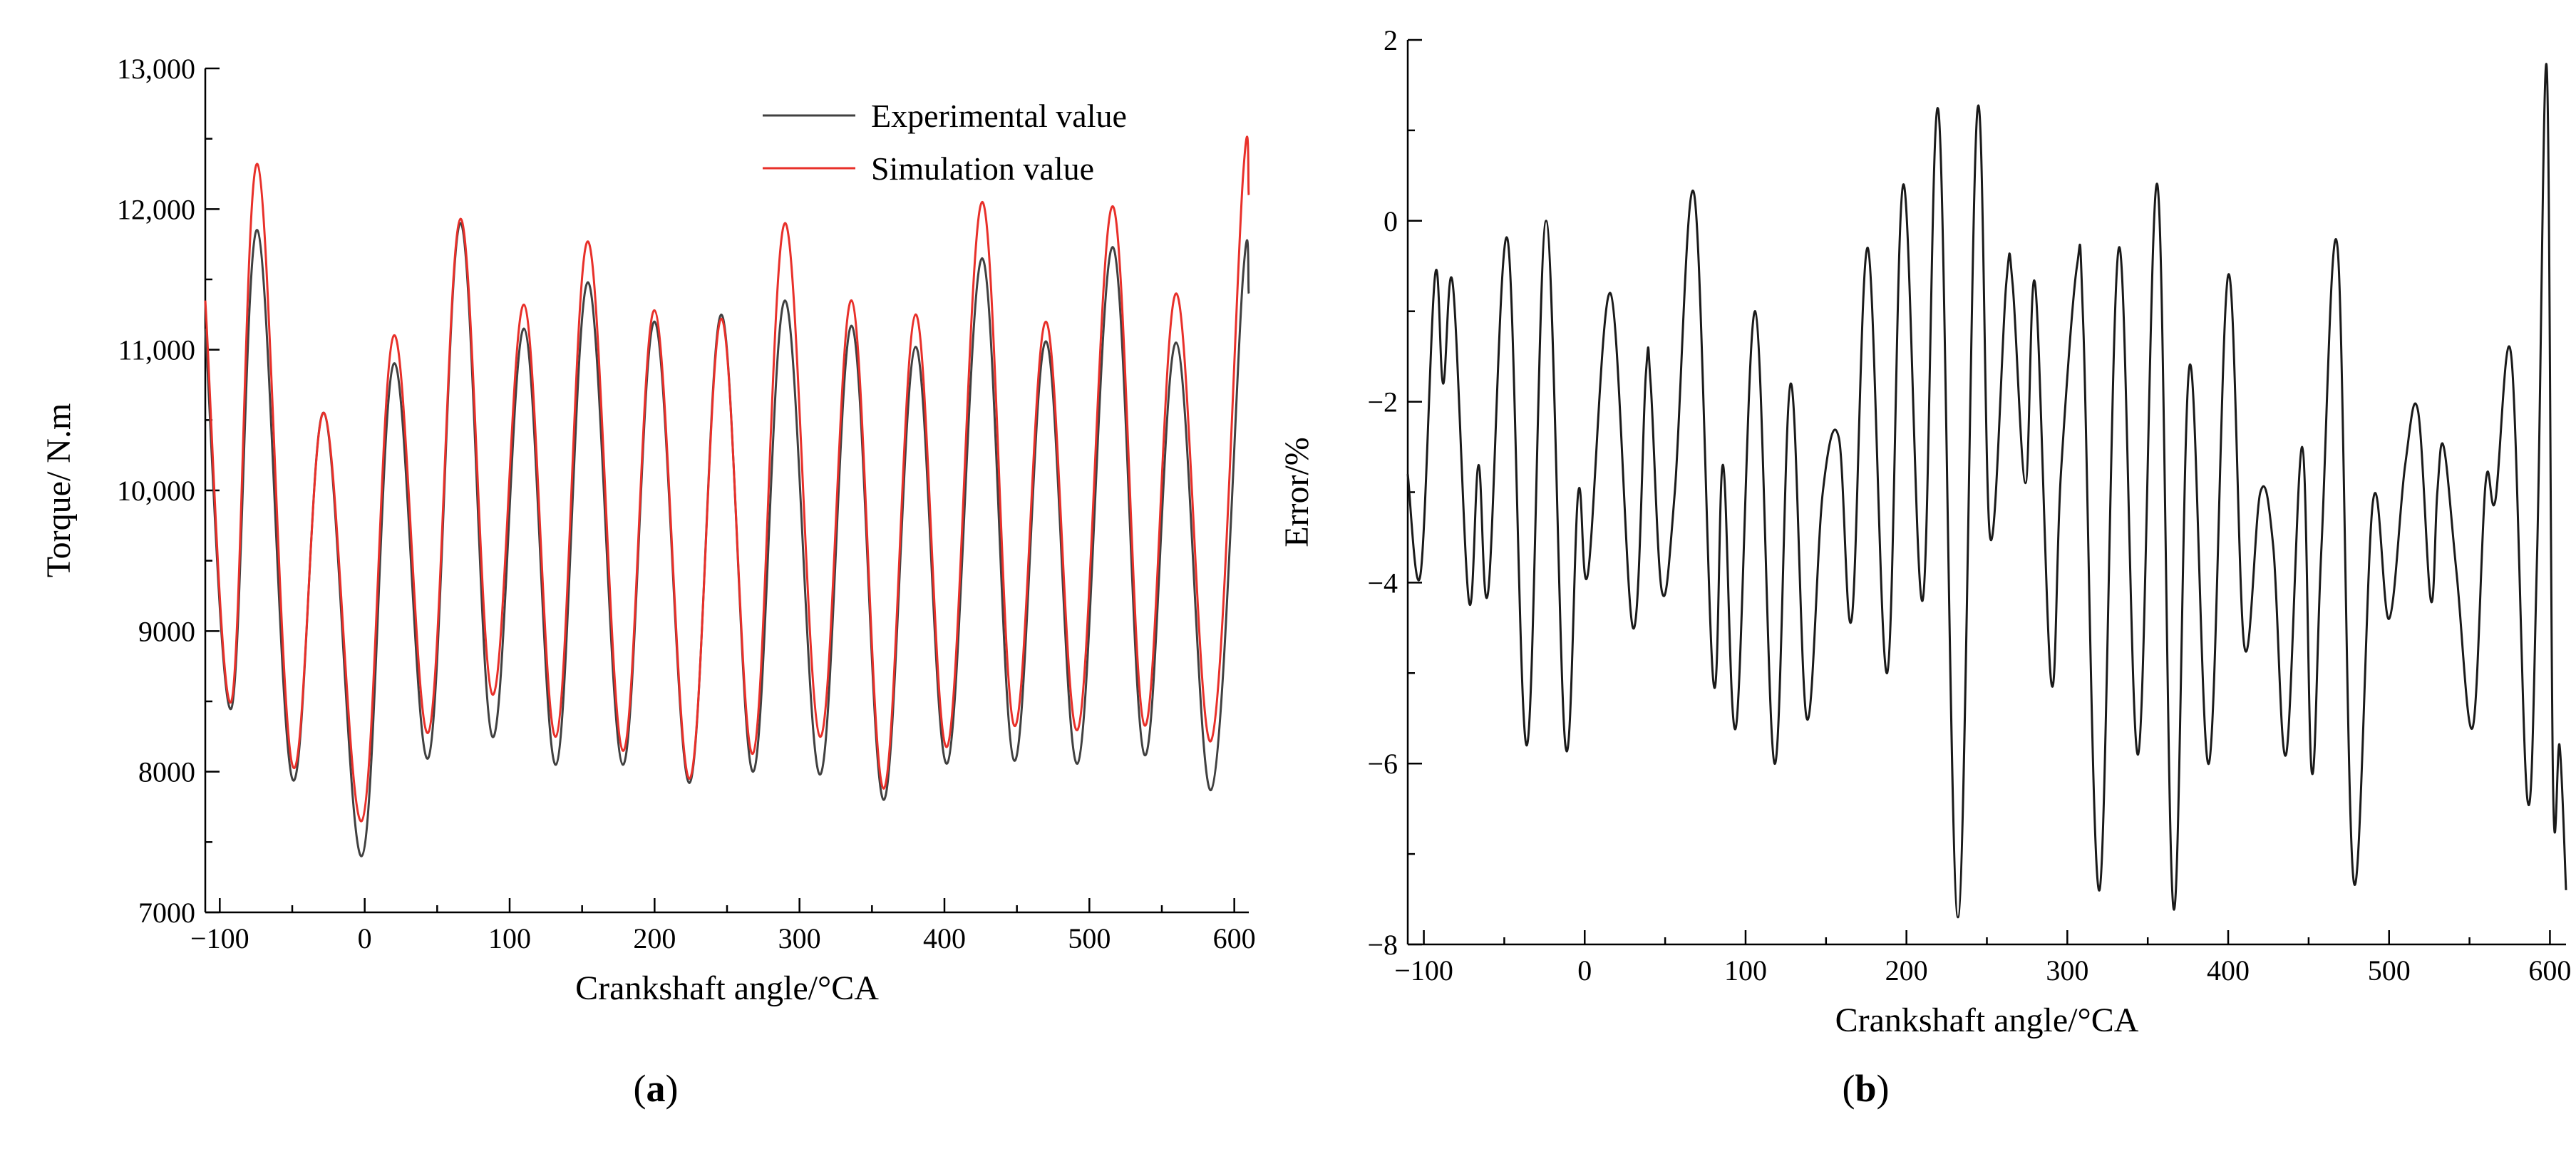 The height and width of the screenshot is (1149, 2576). Describe the element at coordinates (656, 1088) in the screenshot. I see `a-panel-label: (a)` at that location.